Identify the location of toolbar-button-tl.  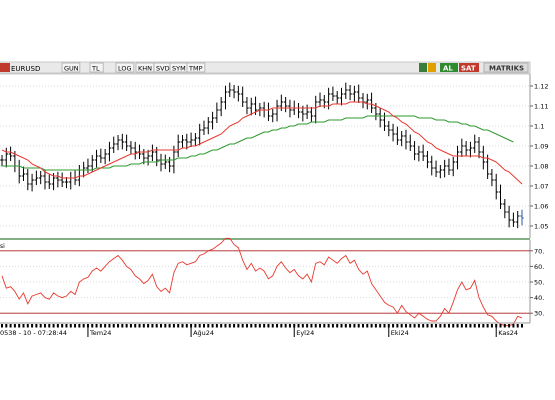
(96, 67).